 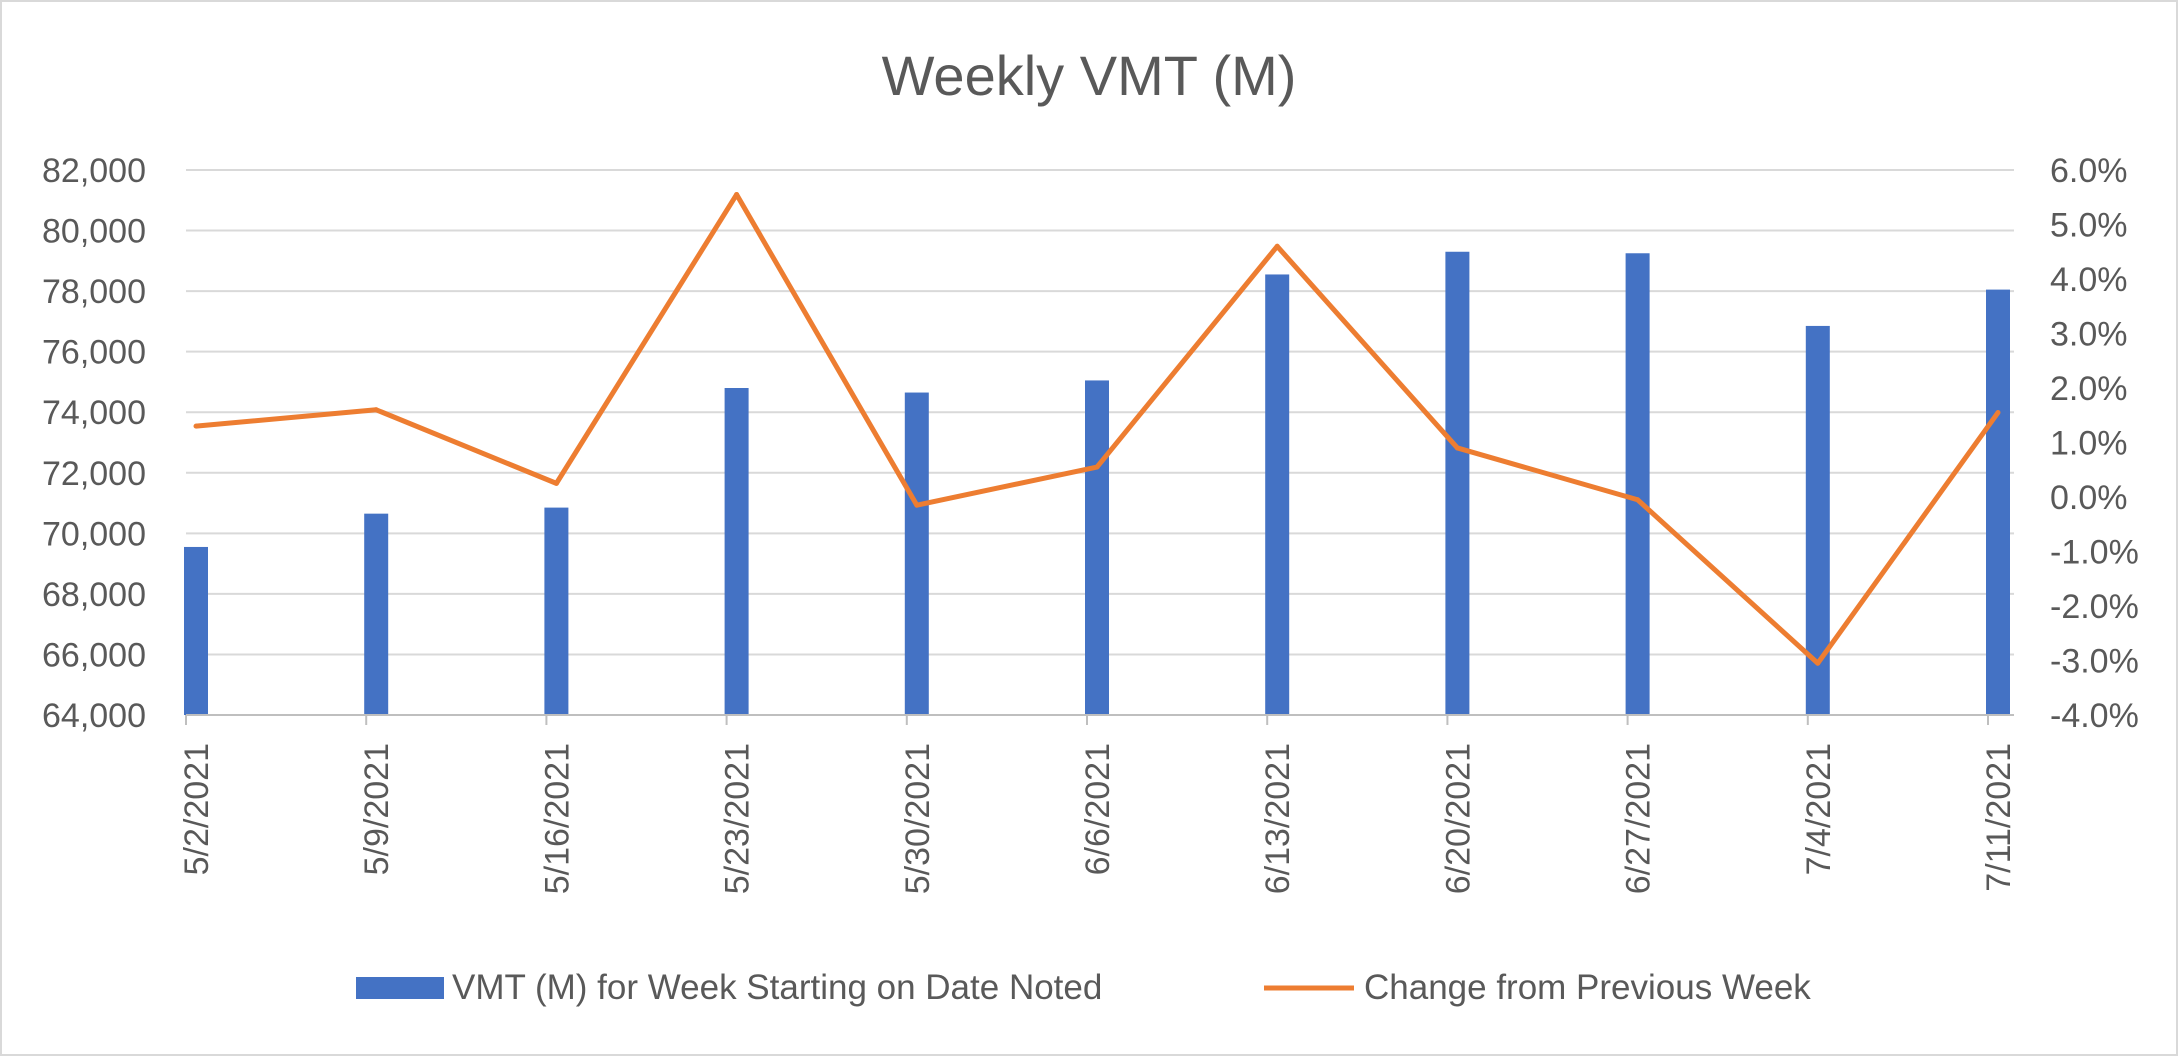 I want to click on y-right-tick-label: 4.0%, so click(x=2089, y=280).